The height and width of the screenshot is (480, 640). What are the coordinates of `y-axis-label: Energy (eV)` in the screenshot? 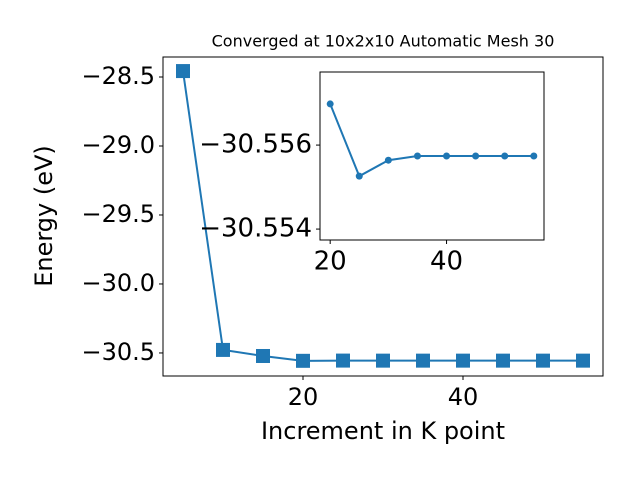 It's located at (44, 216).